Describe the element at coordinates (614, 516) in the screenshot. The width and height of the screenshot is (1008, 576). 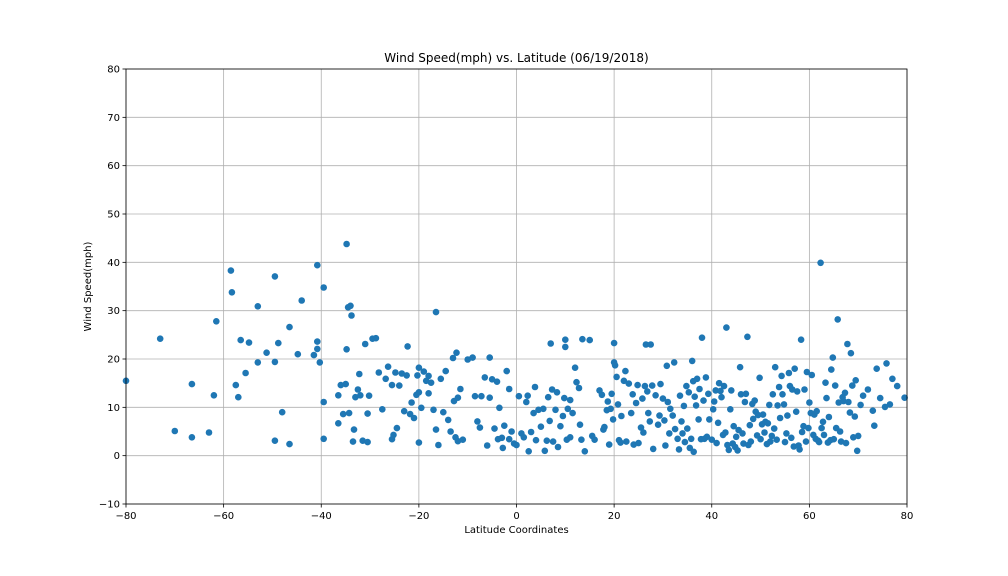
I see `x-tick-label: 20` at that location.